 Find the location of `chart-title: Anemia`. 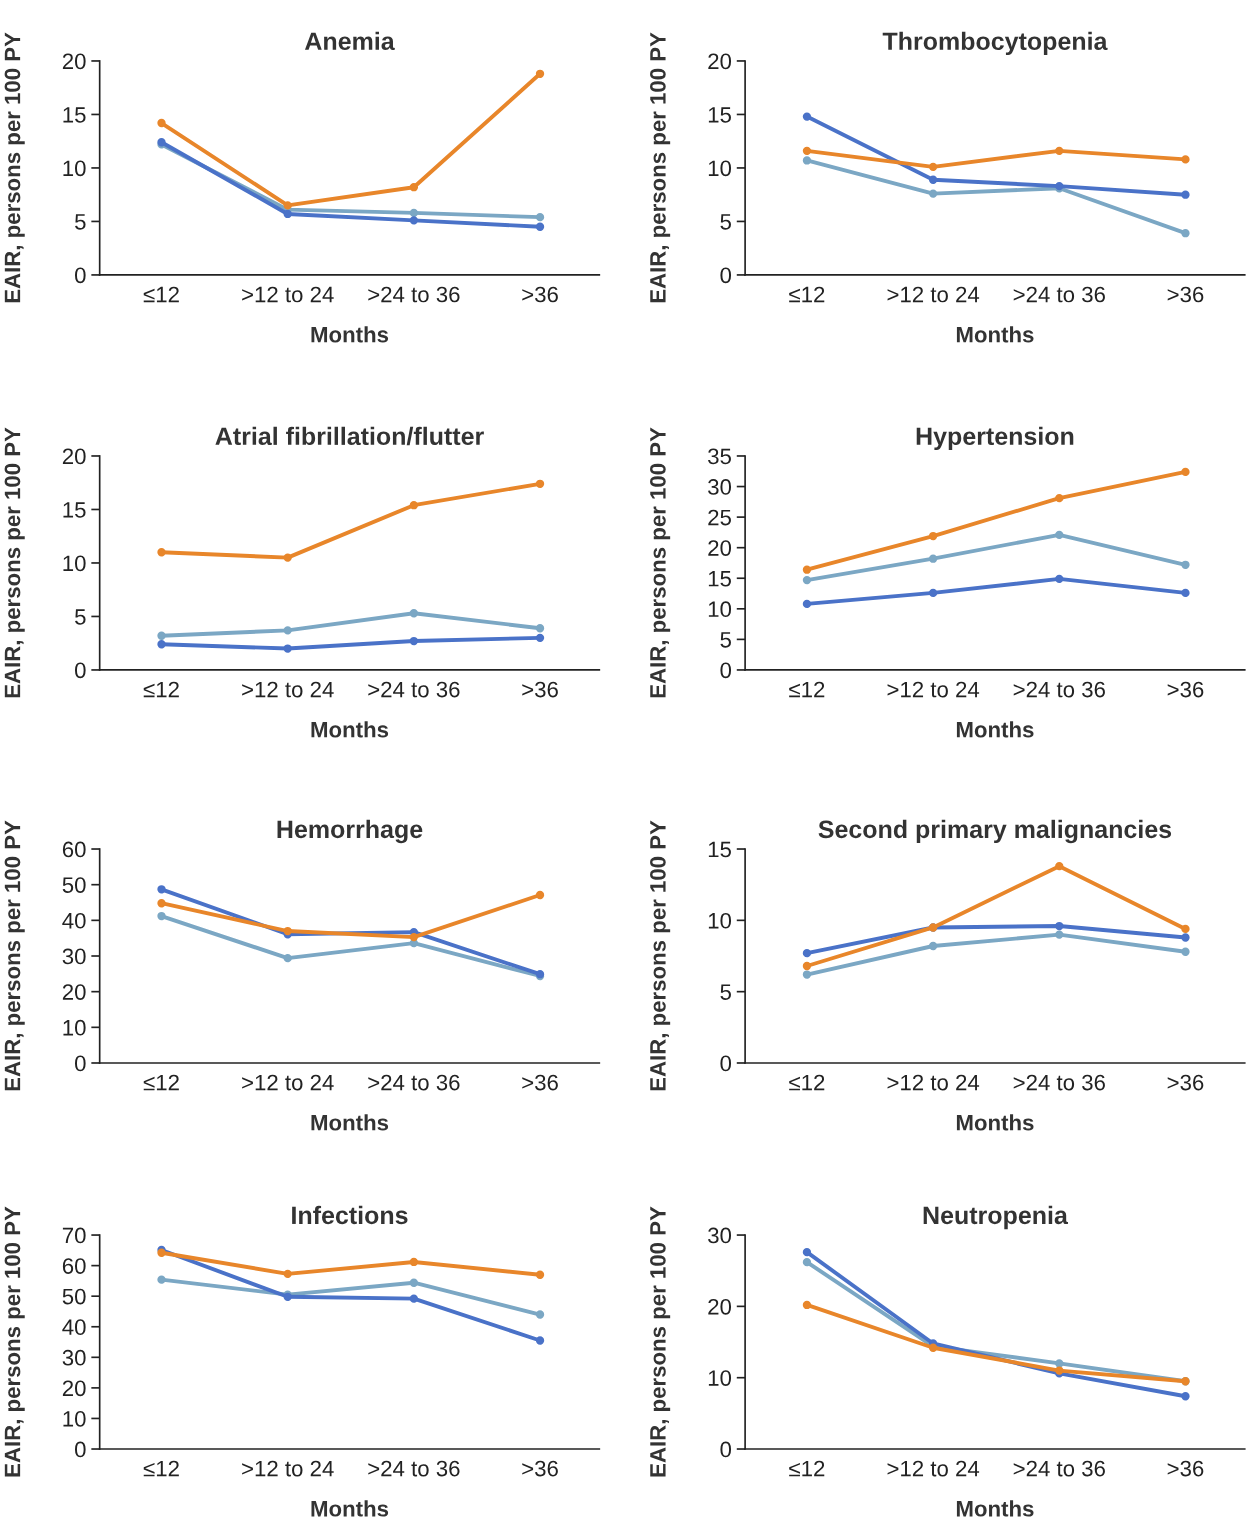

chart-title: Anemia is located at coordinates (349, 41).